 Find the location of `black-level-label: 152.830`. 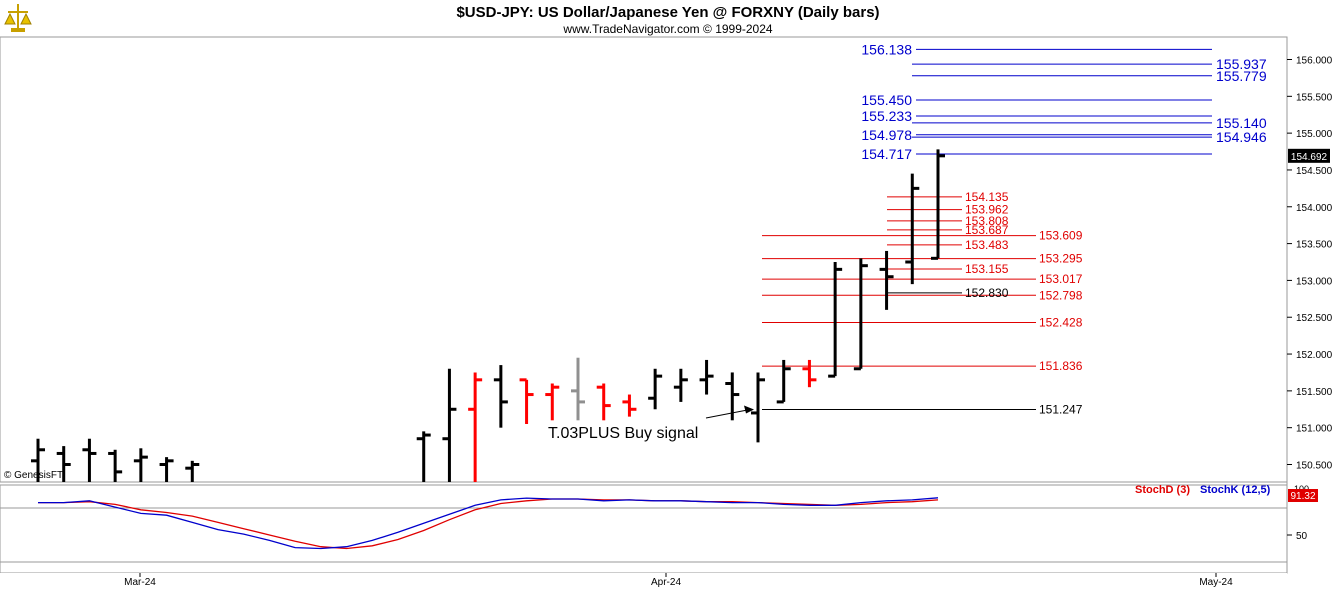

black-level-label: 152.830 is located at coordinates (987, 293).